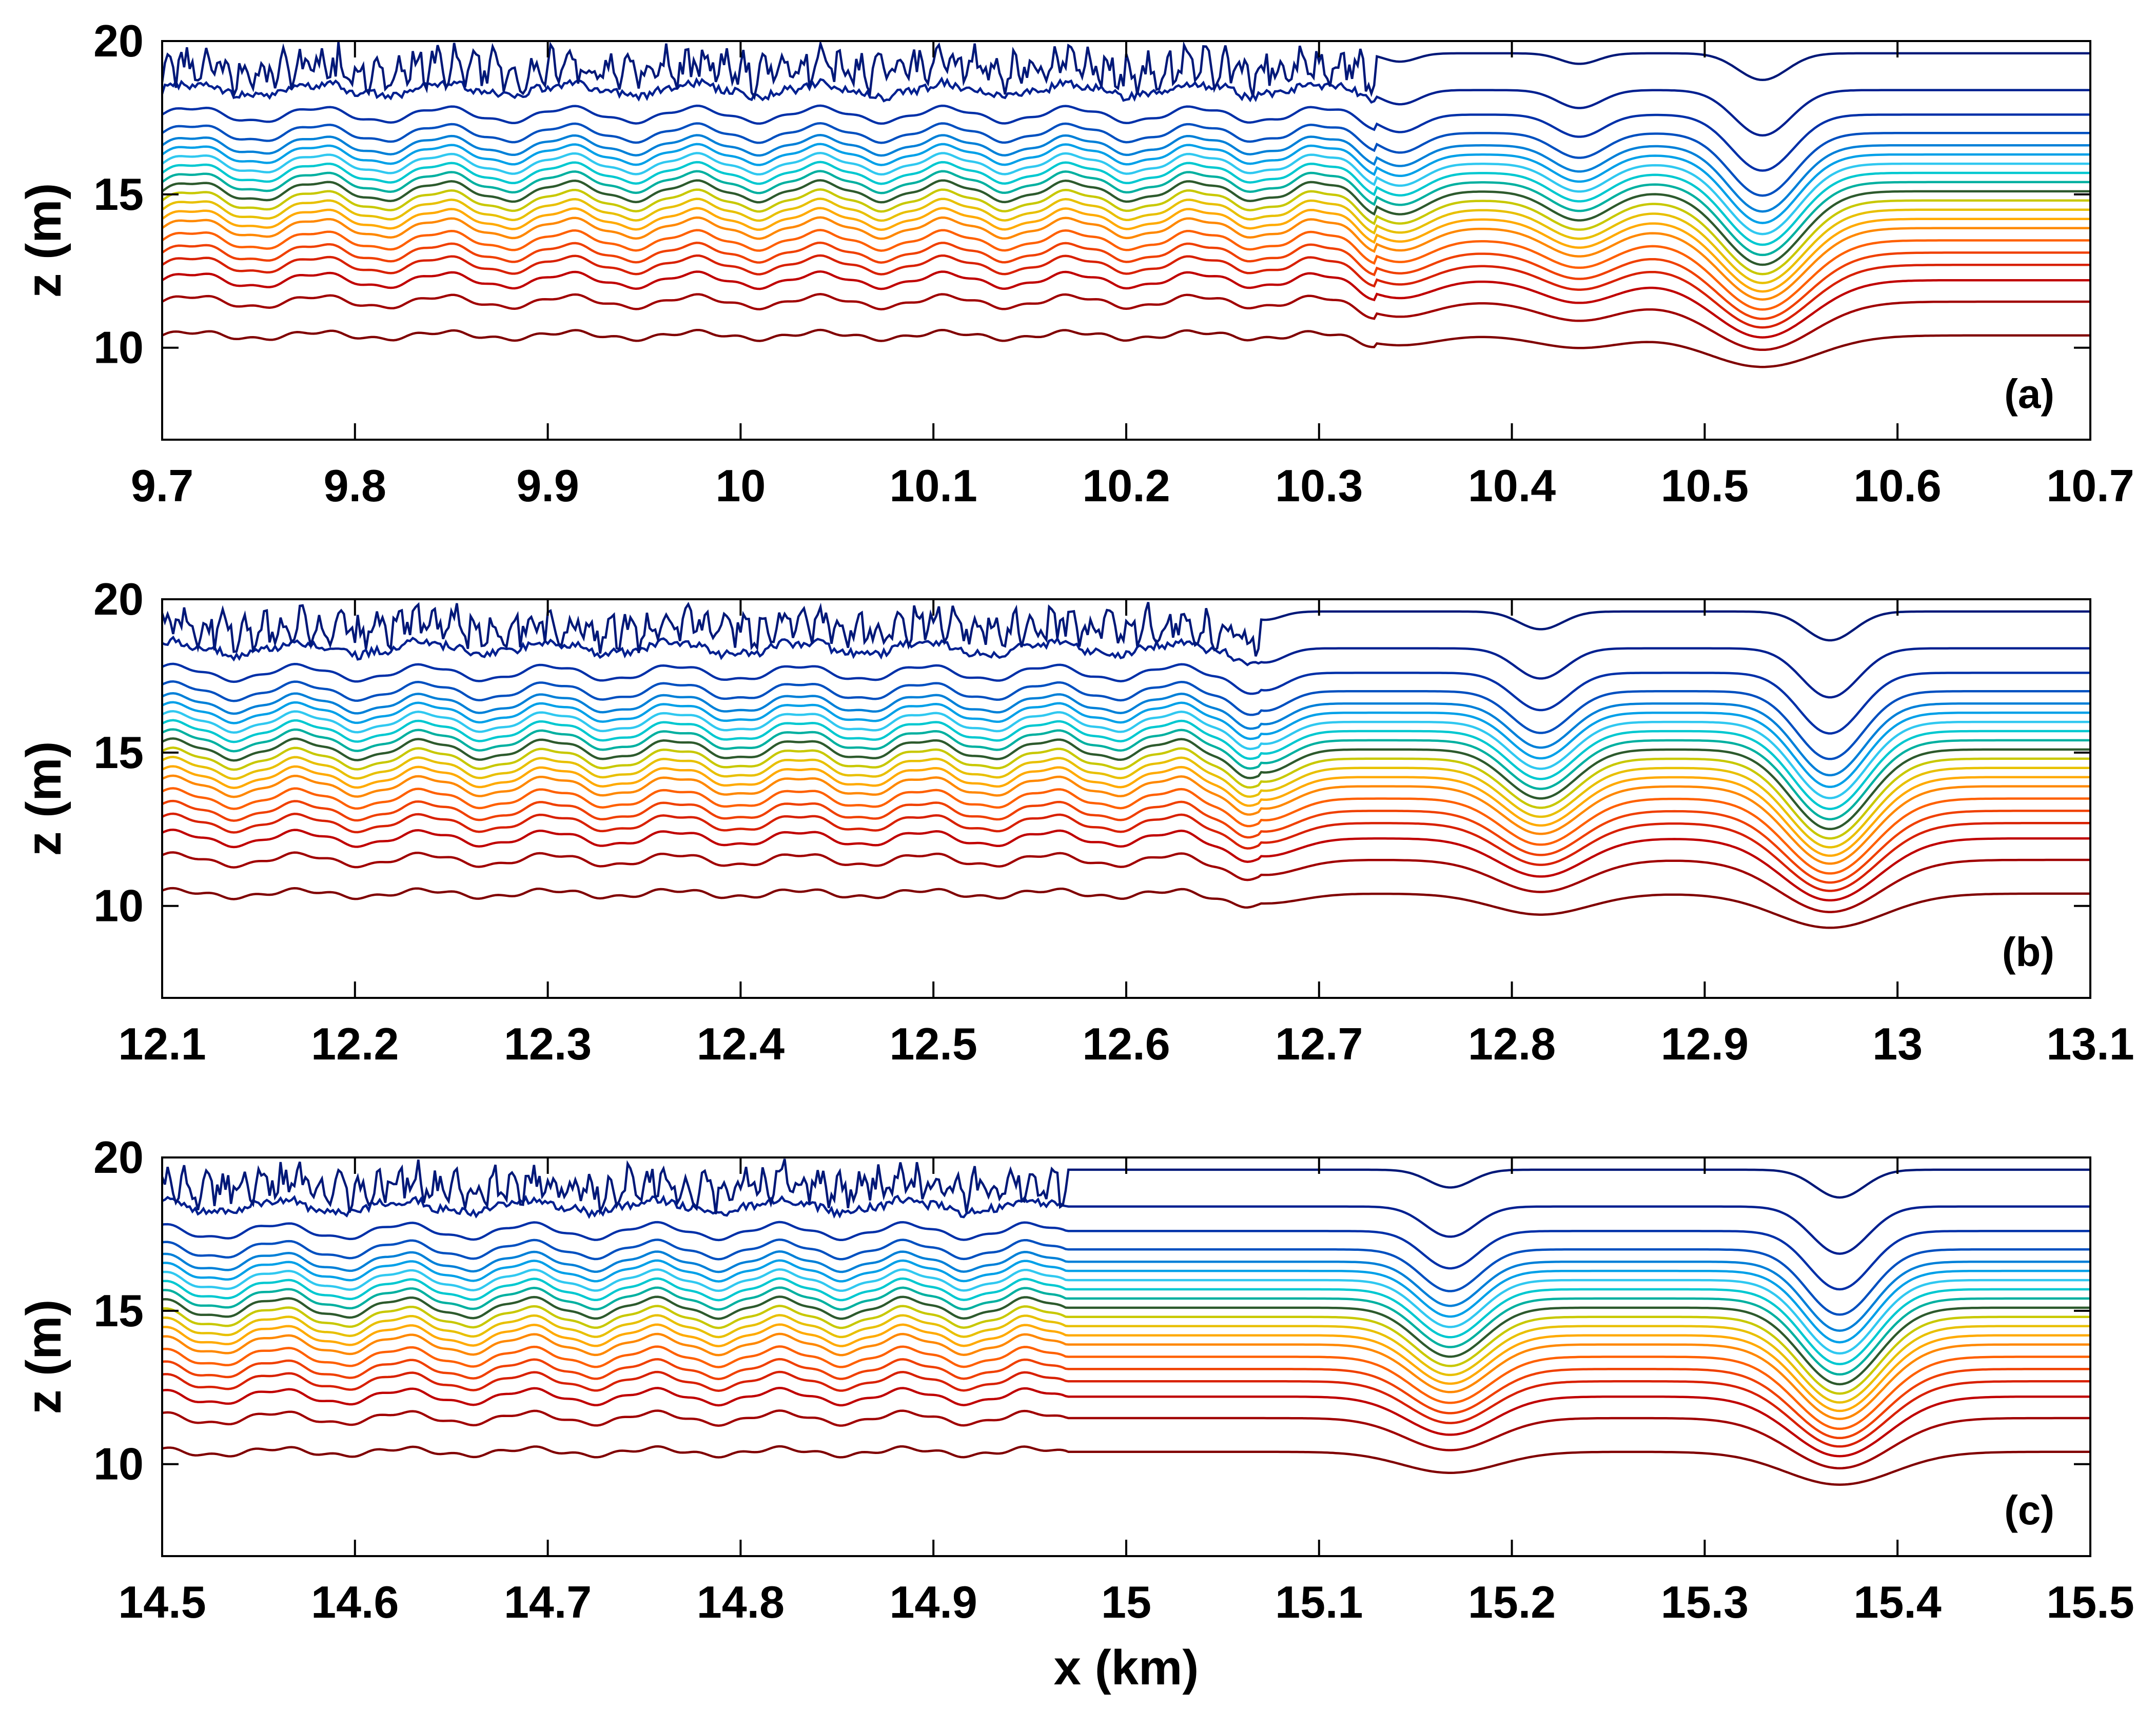 The image size is (2156, 1709). What do you see at coordinates (548, 1043) in the screenshot?
I see `x-tick-label: 12.3` at bounding box center [548, 1043].